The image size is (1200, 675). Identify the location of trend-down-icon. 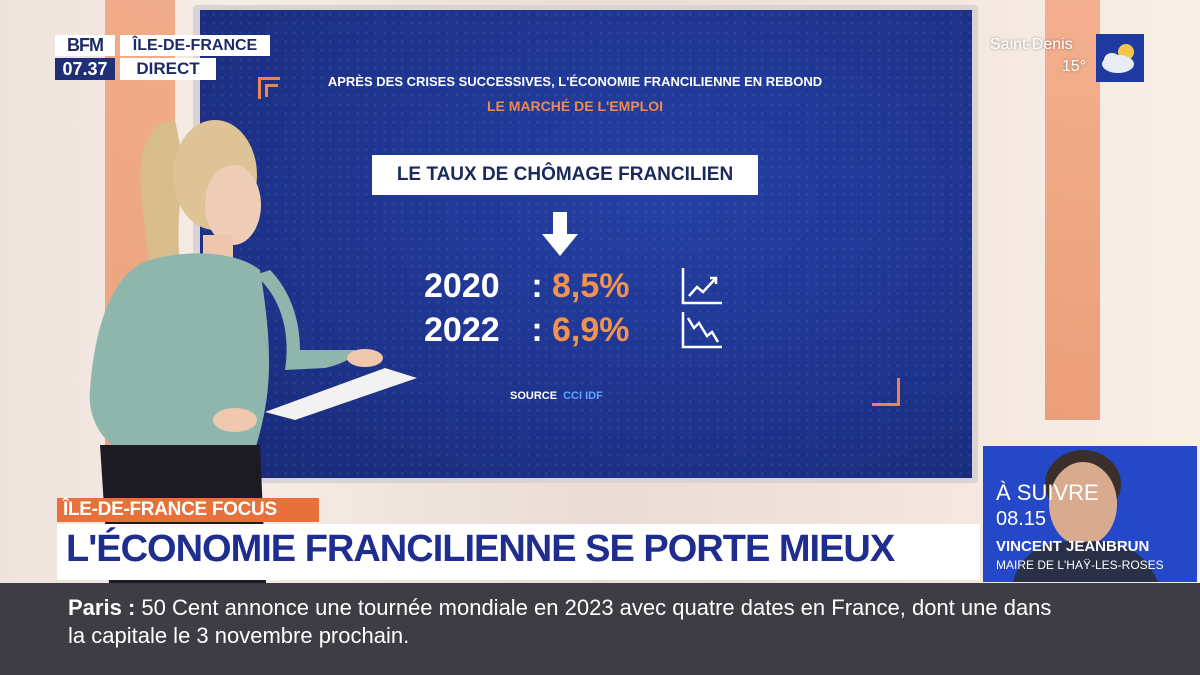
(701, 330).